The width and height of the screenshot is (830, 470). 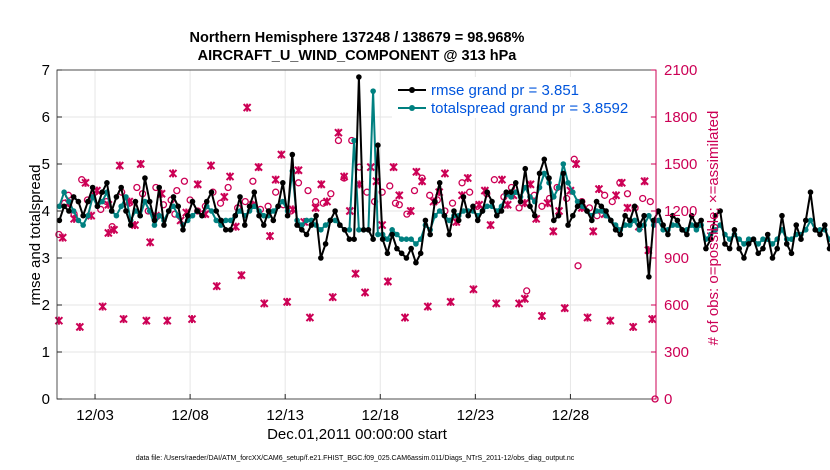 I want to click on y-axis-label: rmse and totalspread, so click(x=35, y=235).